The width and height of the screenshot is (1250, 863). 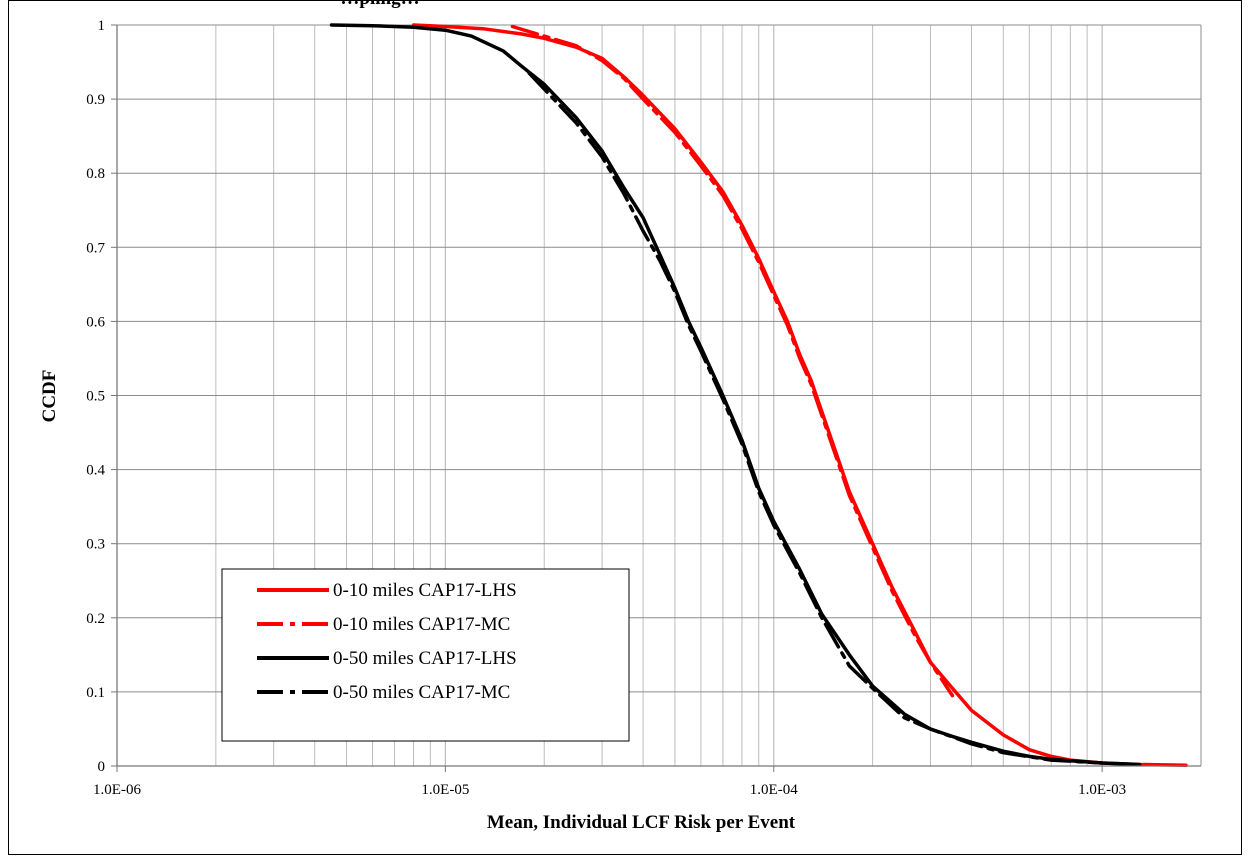 I want to click on y-tick-label: 0, so click(x=102, y=767).